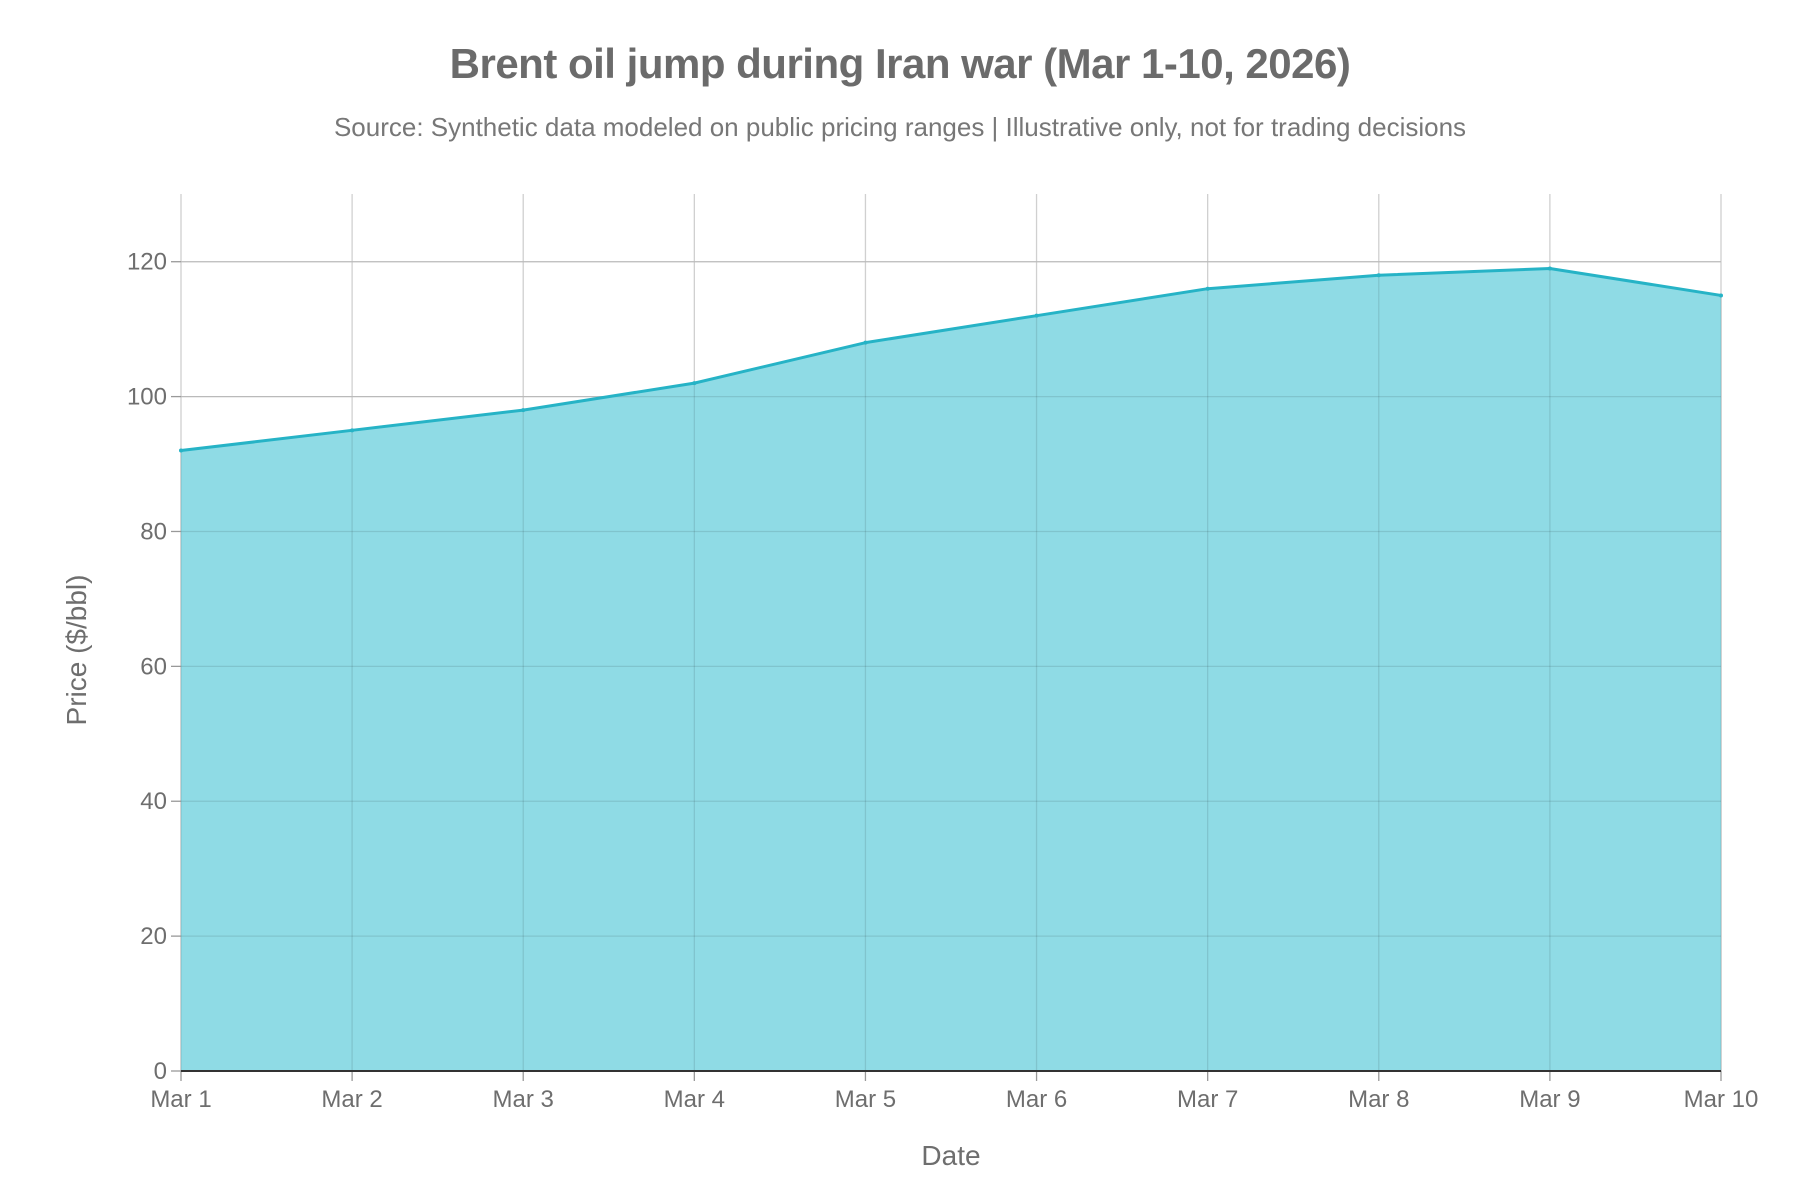  Describe the element at coordinates (865, 1099) in the screenshot. I see `x-tick-label: Mar 5` at that location.